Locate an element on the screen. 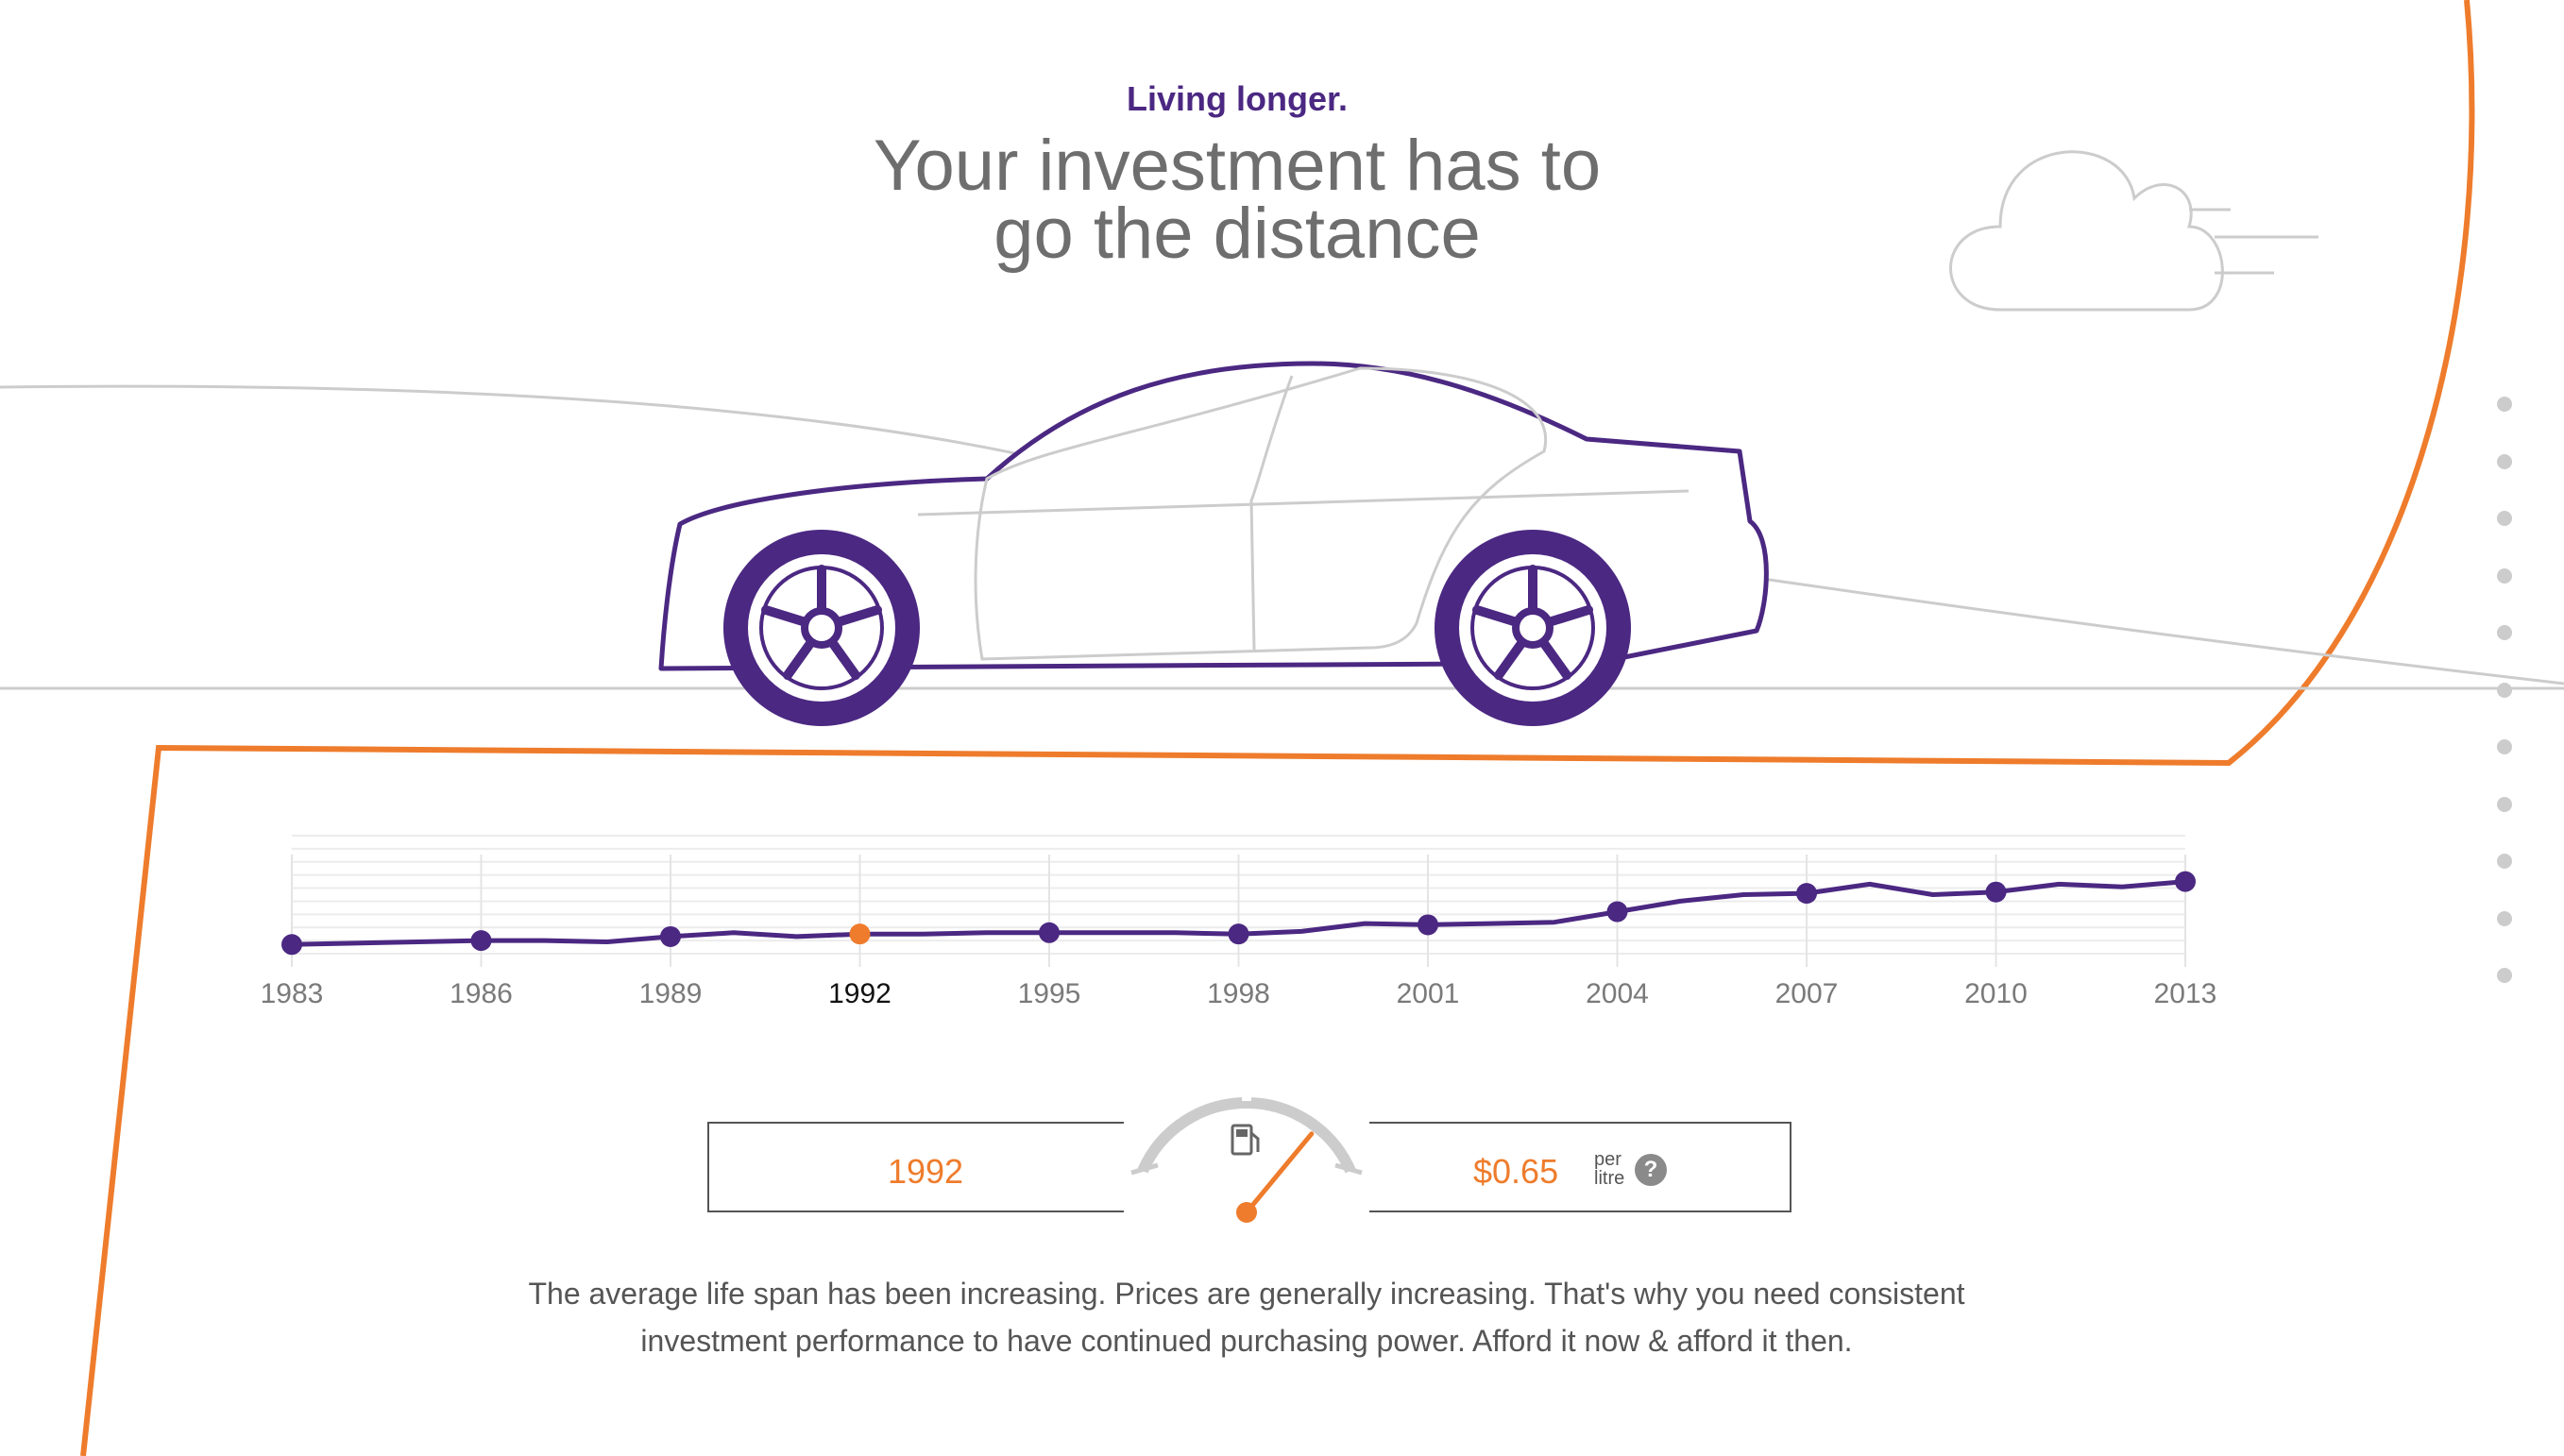 This screenshot has width=2564, height=1456. x-tick-label: 2007 is located at coordinates (1806, 993).